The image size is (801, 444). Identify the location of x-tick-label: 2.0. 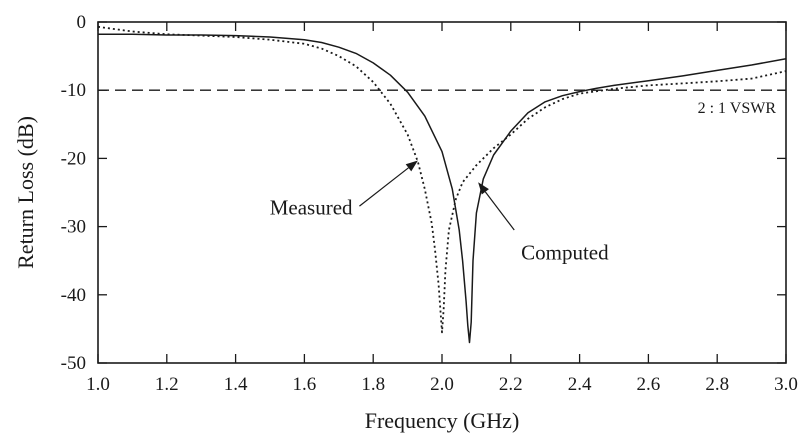
(442, 384).